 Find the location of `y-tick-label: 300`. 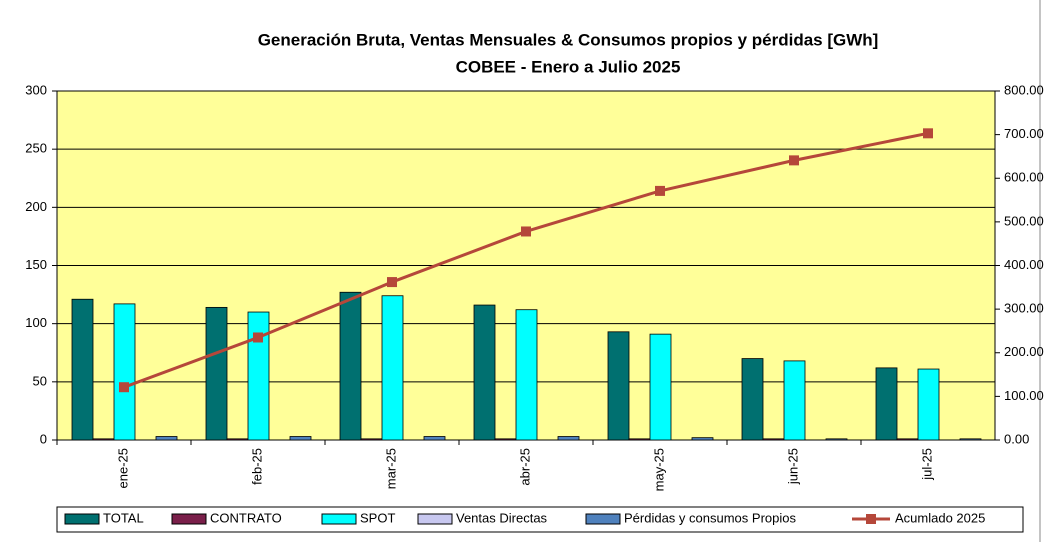

y-tick-label: 300 is located at coordinates (36, 89).